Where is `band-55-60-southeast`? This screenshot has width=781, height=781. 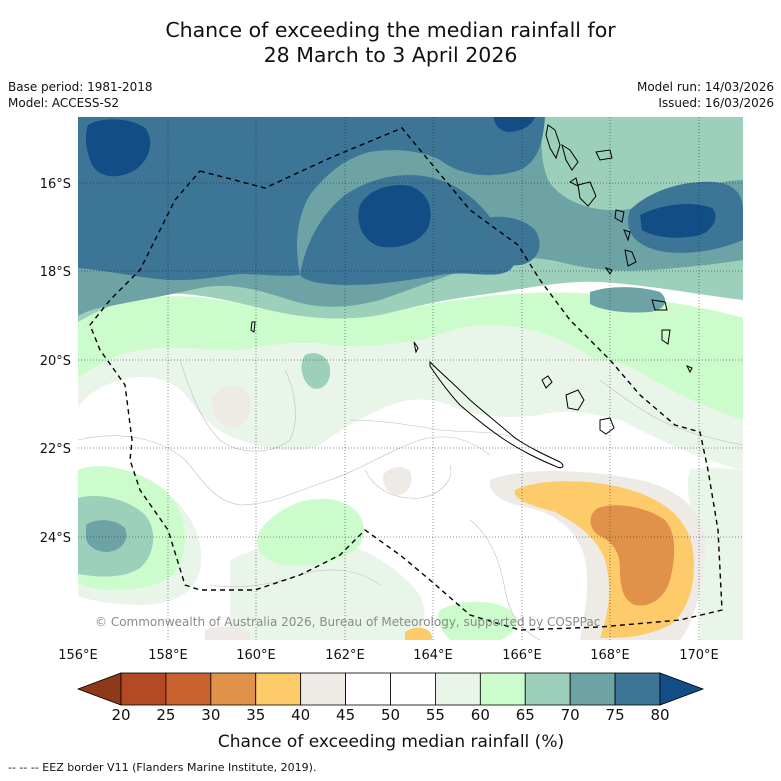
band-55-60-southeast is located at coordinates (715, 553).